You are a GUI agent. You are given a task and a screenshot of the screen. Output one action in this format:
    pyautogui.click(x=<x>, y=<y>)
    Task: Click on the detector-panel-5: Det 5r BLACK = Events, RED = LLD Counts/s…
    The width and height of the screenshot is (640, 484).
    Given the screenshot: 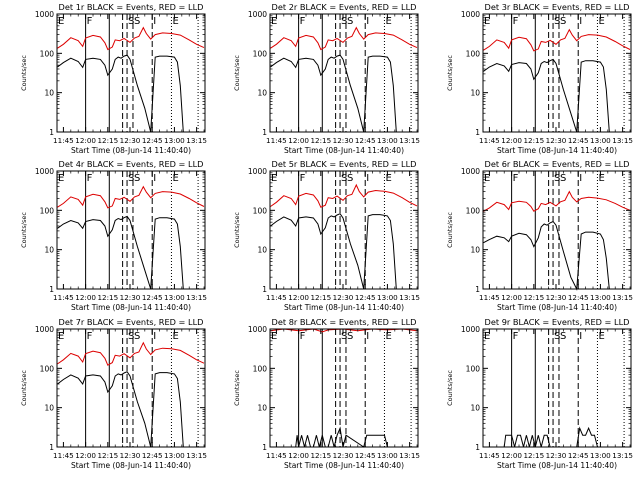 What is the action you would take?
    pyautogui.click(x=326, y=235)
    